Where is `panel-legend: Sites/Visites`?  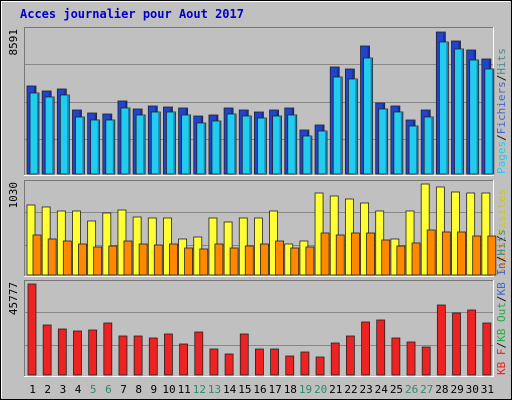
panel-legend: Sites/Visites is located at coordinates (501, 232).